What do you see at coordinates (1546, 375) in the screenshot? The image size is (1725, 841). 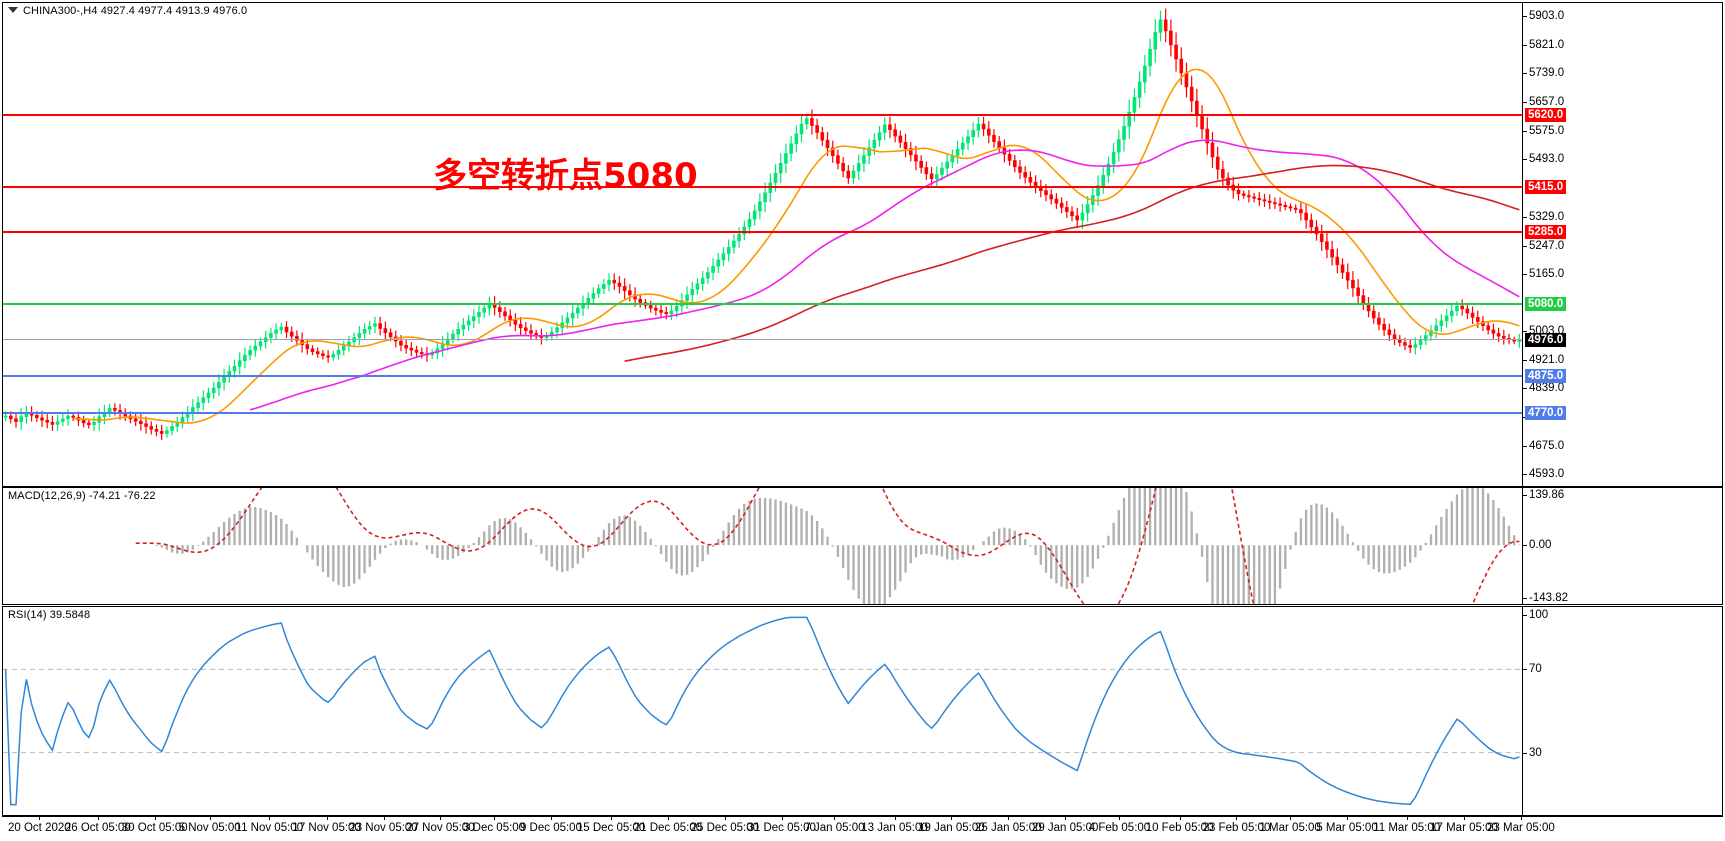 I see `price-tag-4875-0: 4875.0` at bounding box center [1546, 375].